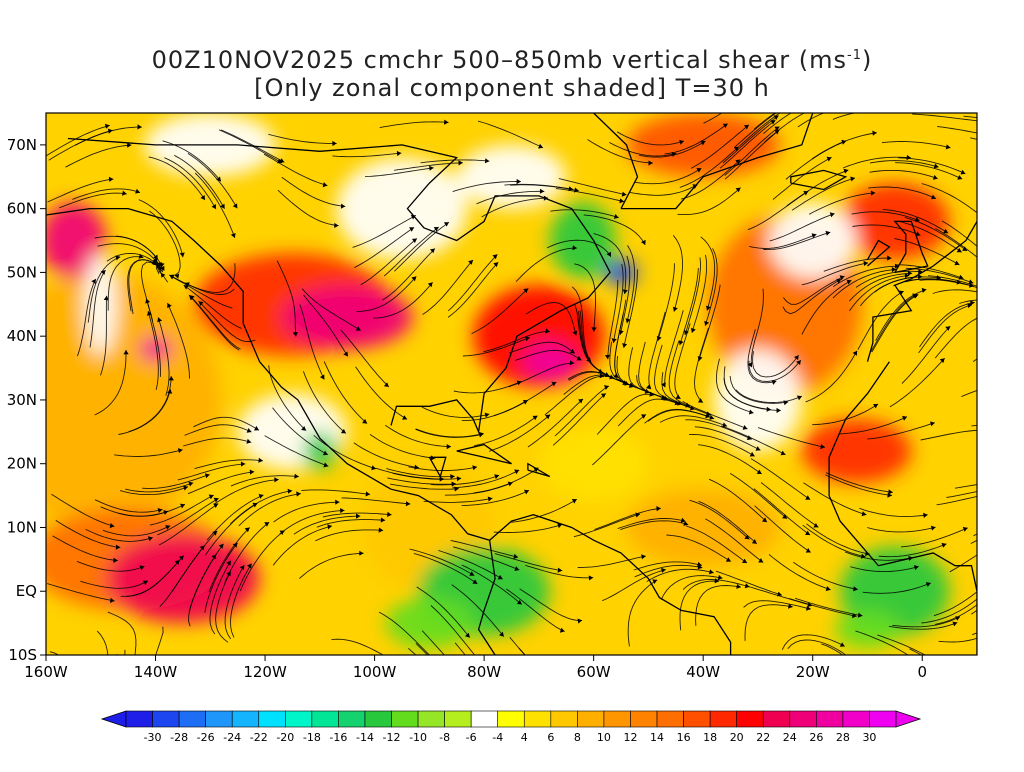 The image size is (1024, 772). Describe the element at coordinates (444, 737) in the screenshot. I see `colorbar-label: -8` at that location.